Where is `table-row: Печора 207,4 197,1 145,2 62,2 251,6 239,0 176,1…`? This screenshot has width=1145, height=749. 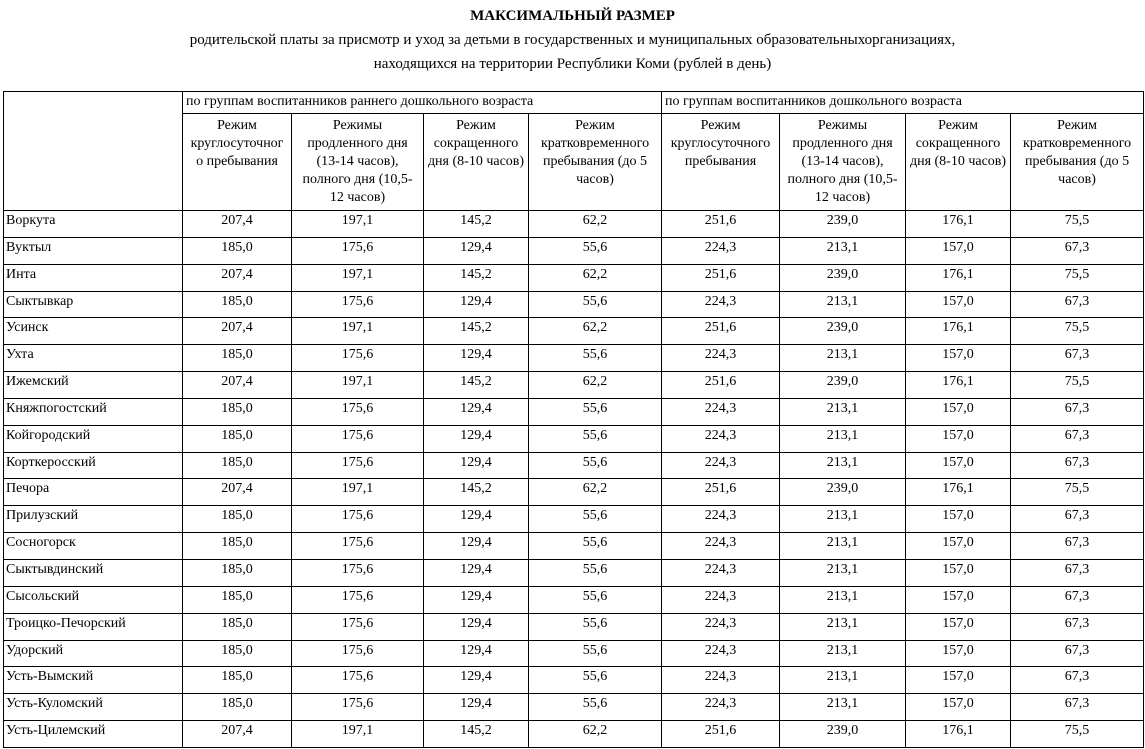 table-row: Печора 207,4 197,1 145,2 62,2 251,6 239,0 176,1… is located at coordinates (574, 492).